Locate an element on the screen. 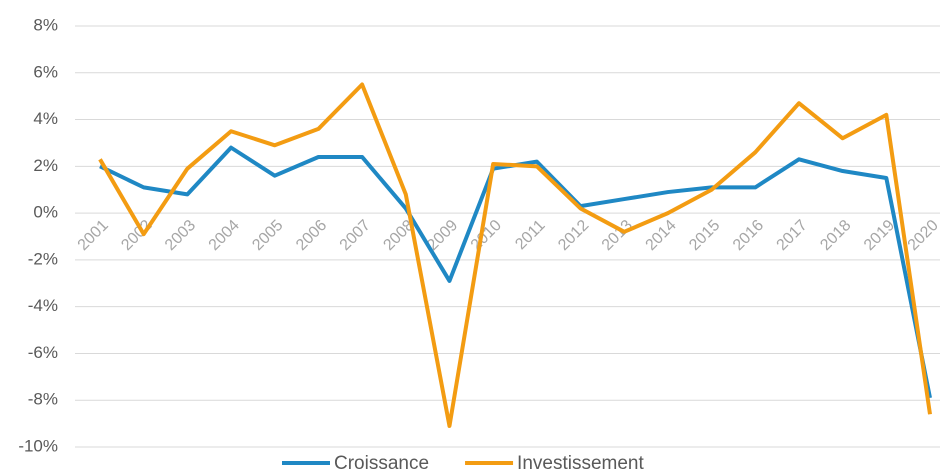  x-tick-label: 2017 is located at coordinates (792, 235).